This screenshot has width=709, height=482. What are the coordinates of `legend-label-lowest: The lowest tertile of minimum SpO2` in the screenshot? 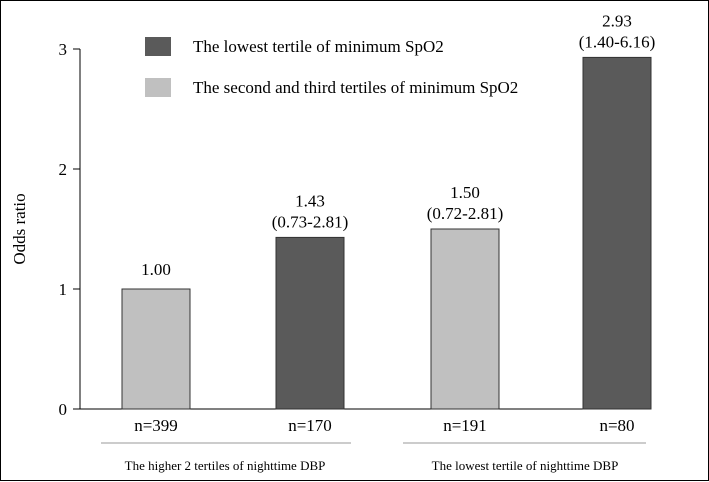 It's located at (318, 46).